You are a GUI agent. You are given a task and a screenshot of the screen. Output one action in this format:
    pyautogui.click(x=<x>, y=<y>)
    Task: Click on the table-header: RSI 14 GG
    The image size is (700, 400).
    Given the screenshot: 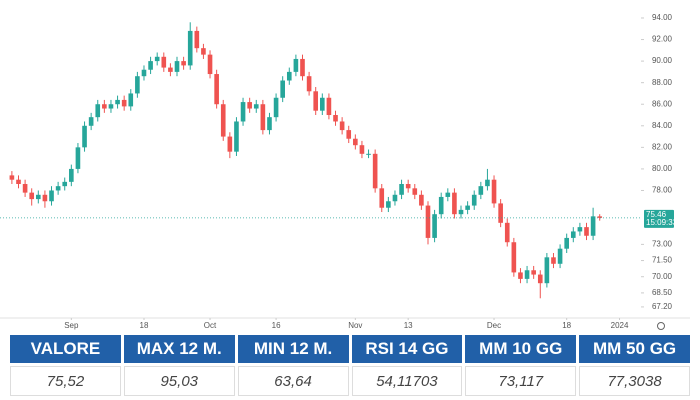 What is the action you would take?
    pyautogui.click(x=407, y=349)
    